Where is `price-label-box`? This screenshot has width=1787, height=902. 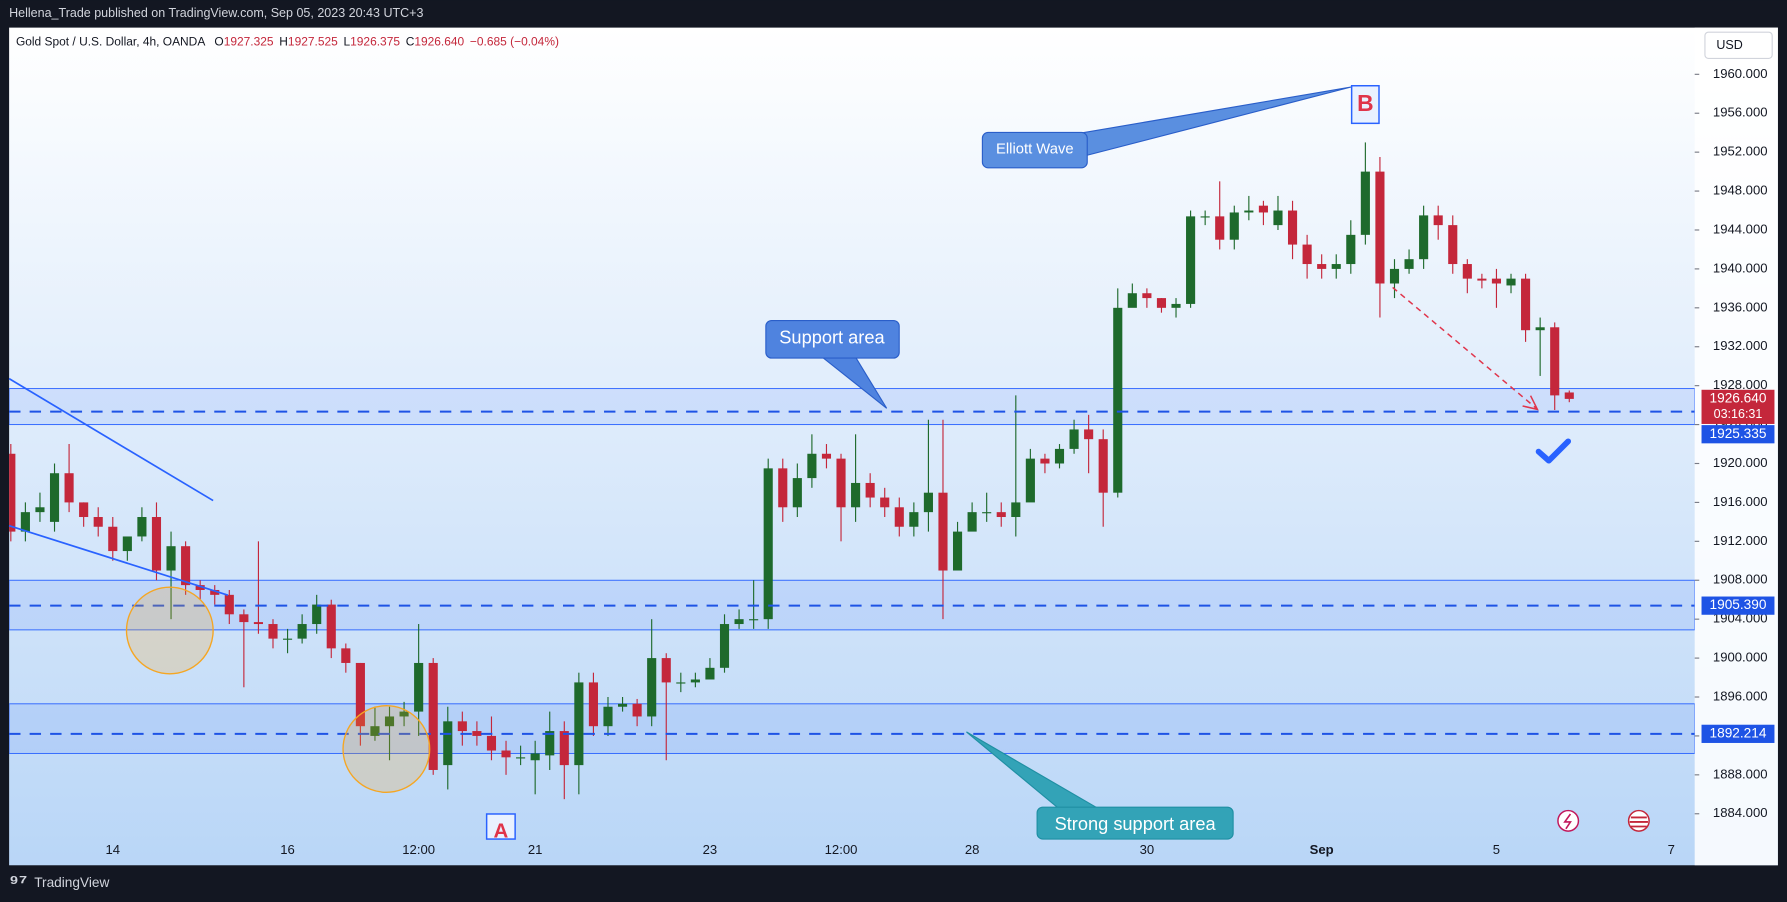 price-label-box is located at coordinates (1738, 605).